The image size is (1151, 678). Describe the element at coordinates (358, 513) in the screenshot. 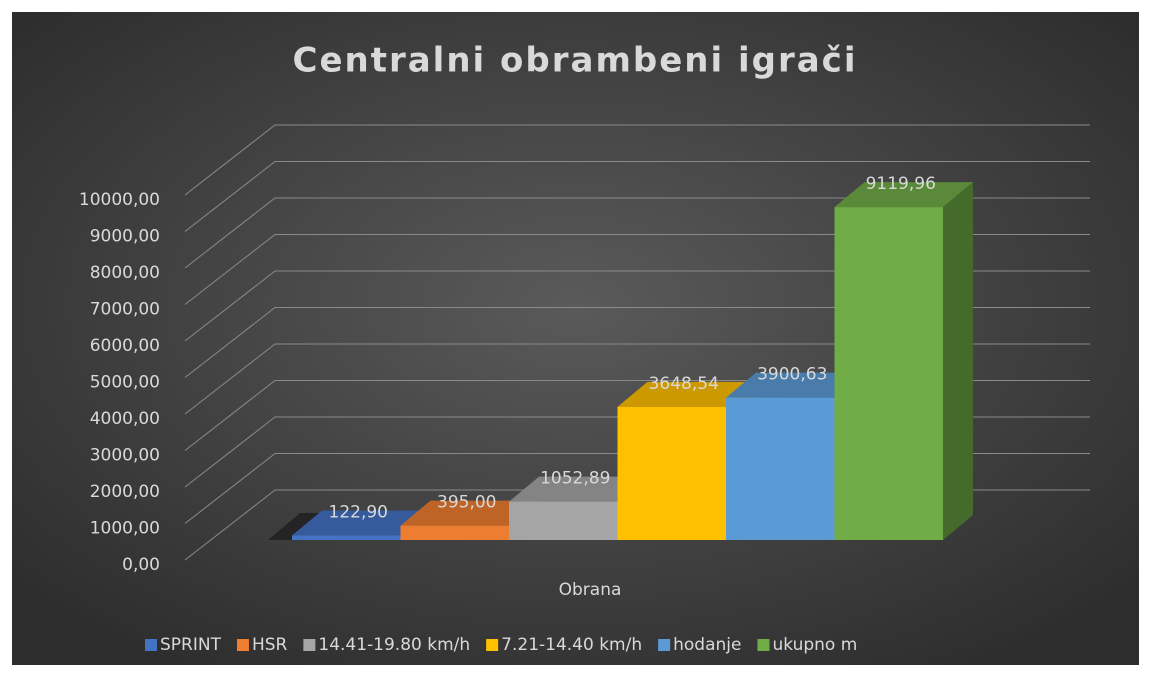

I see `data-label: 122,90` at that location.